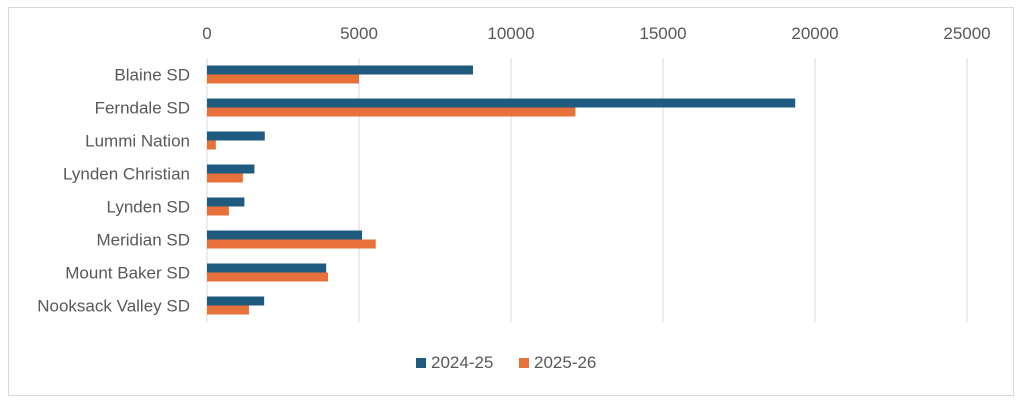 The image size is (1024, 403). I want to click on x-tick-label: 0, so click(206, 33).